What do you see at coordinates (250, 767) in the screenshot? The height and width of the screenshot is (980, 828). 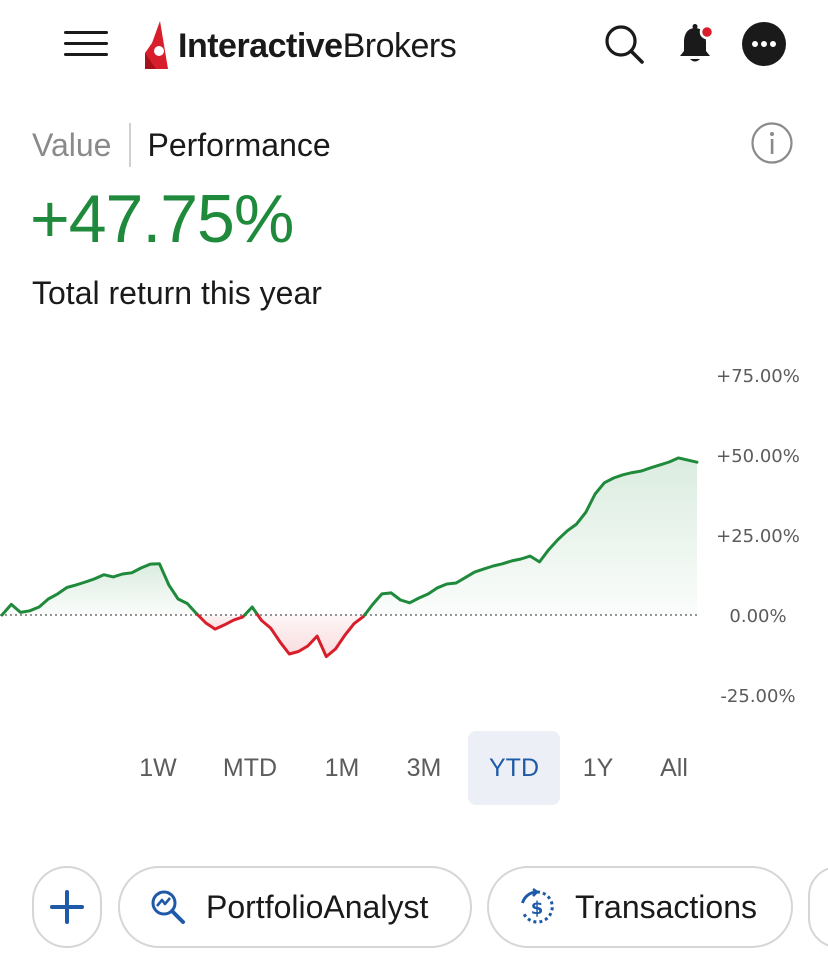 I see `range-tab-mtd: MTD` at bounding box center [250, 767].